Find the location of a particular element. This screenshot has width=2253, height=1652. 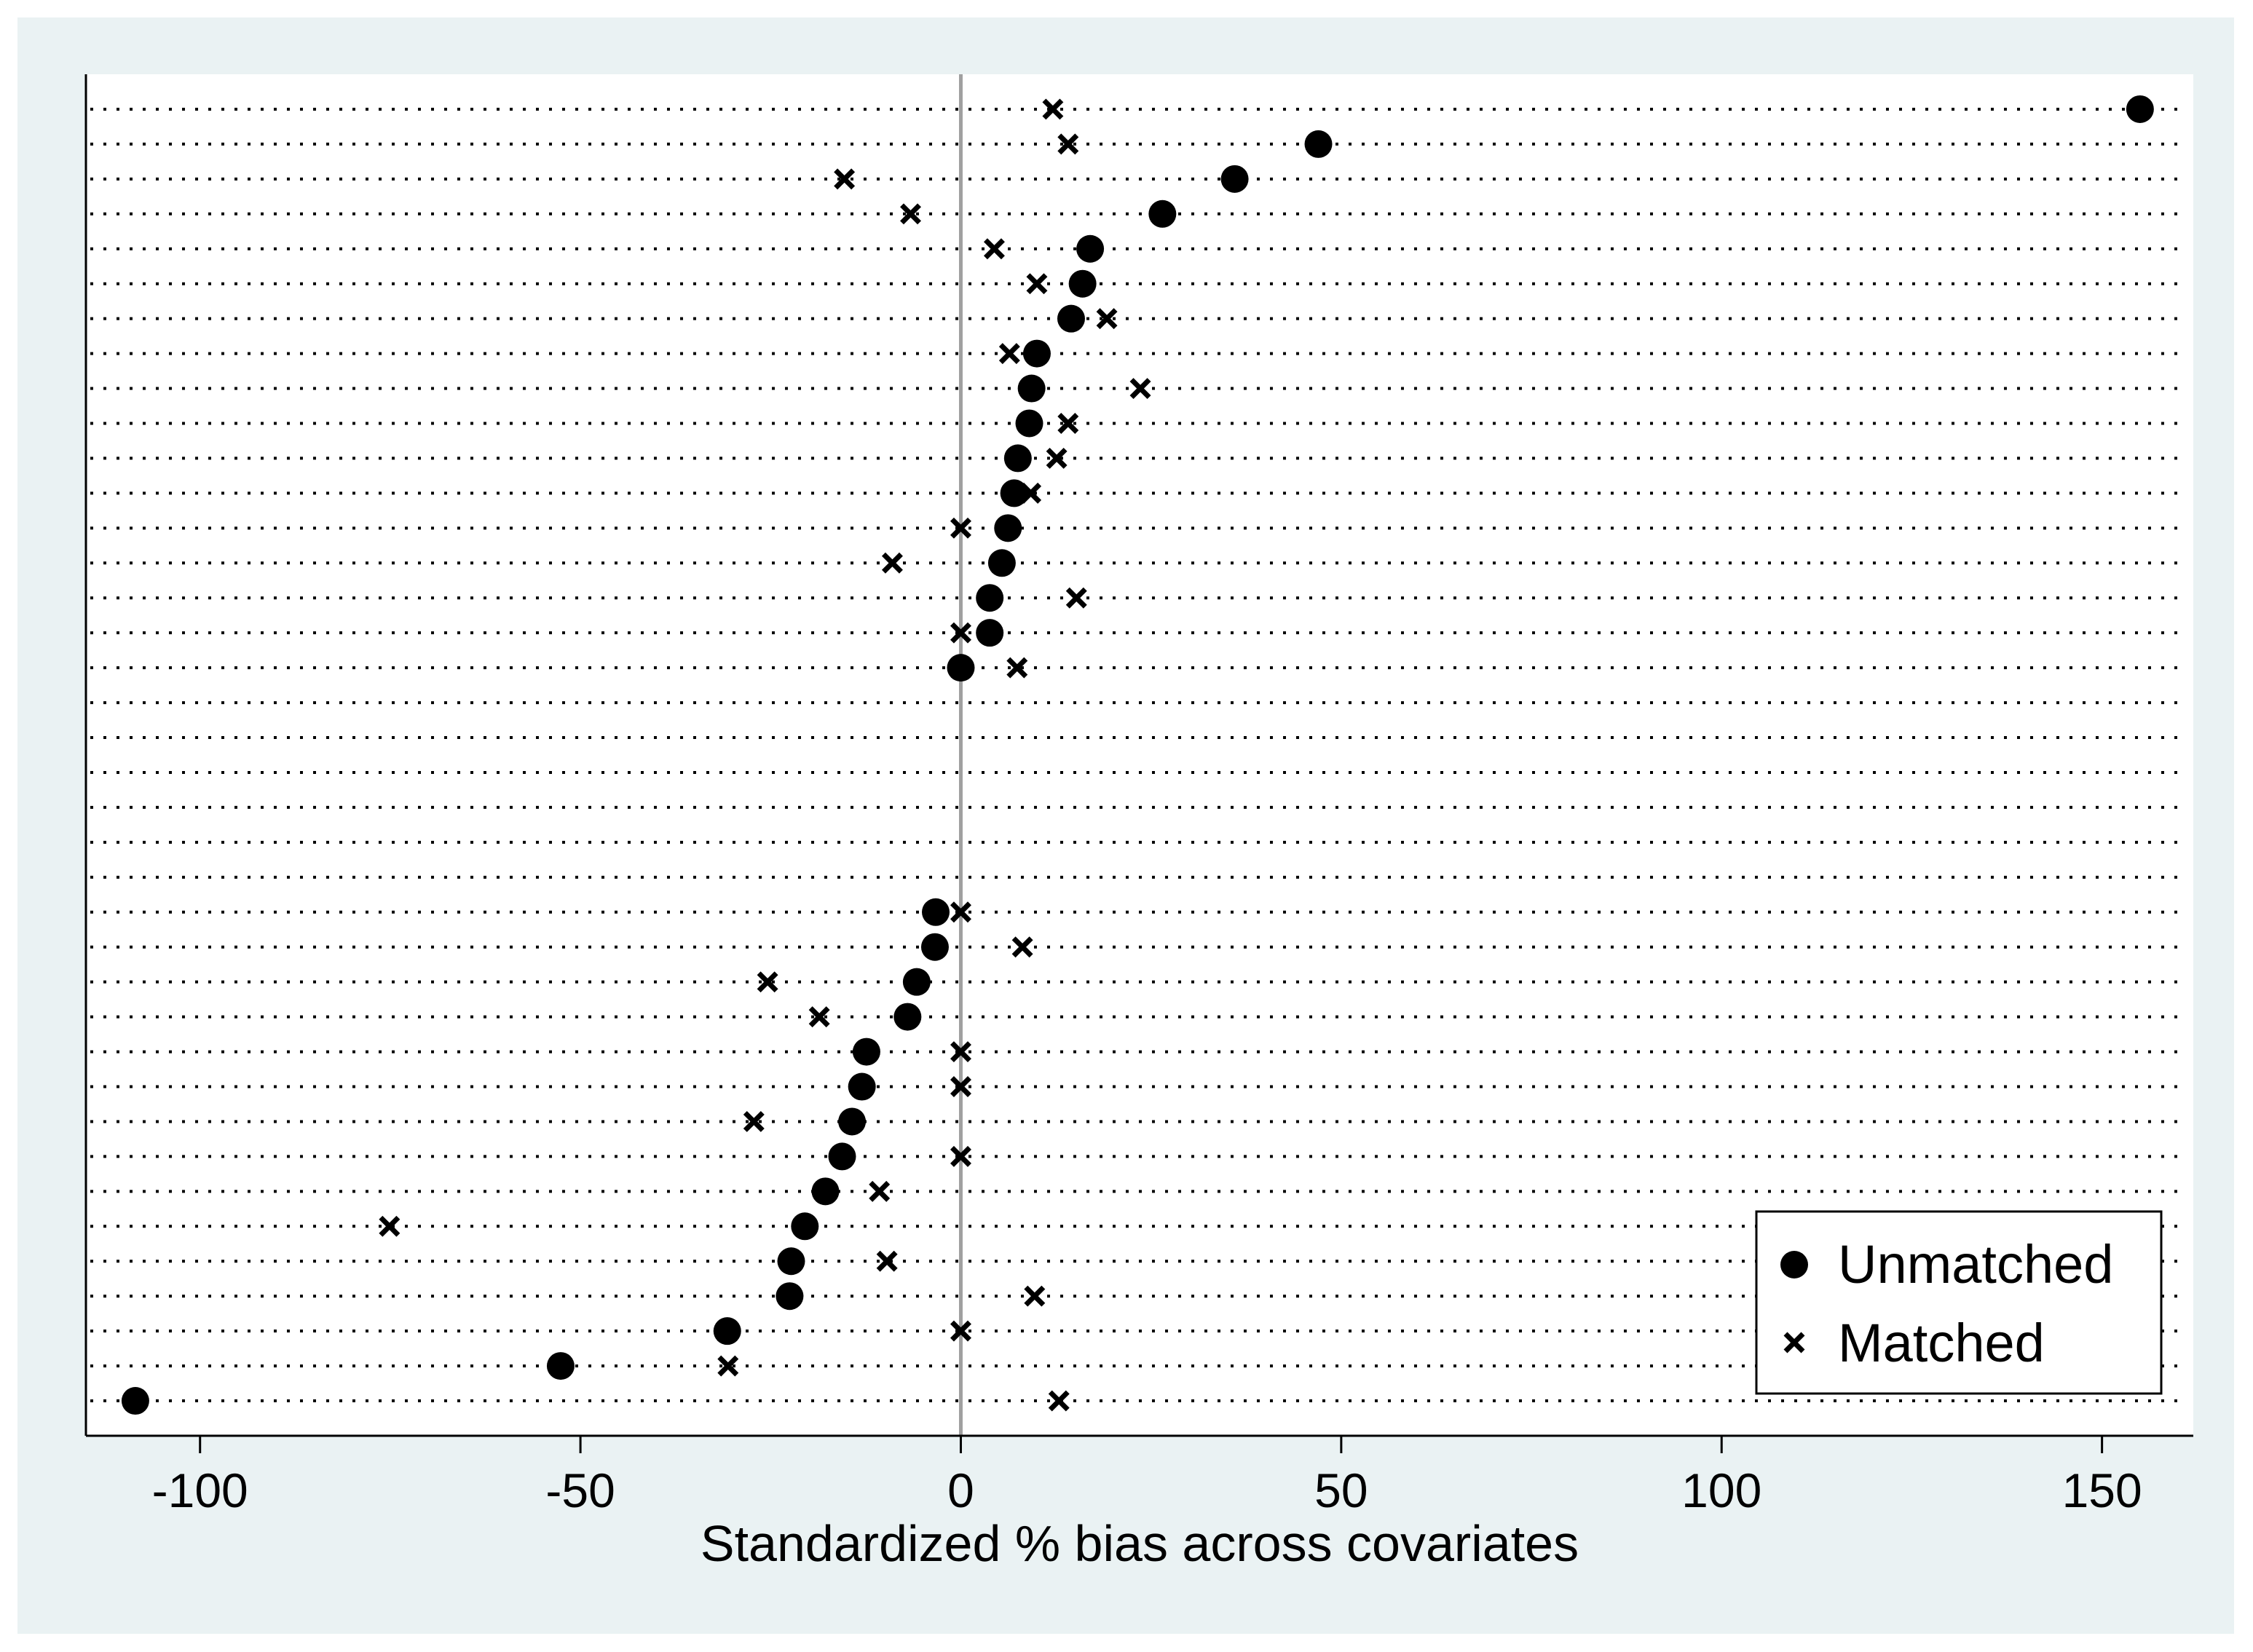

x-tick-label: 0 is located at coordinates (960, 1490).